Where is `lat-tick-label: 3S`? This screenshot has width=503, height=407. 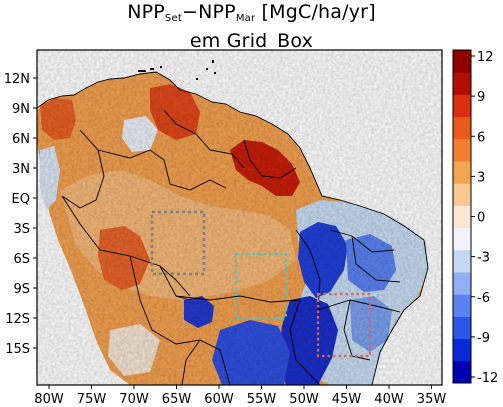
lat-tick-label: 3S is located at coordinates (21, 229).